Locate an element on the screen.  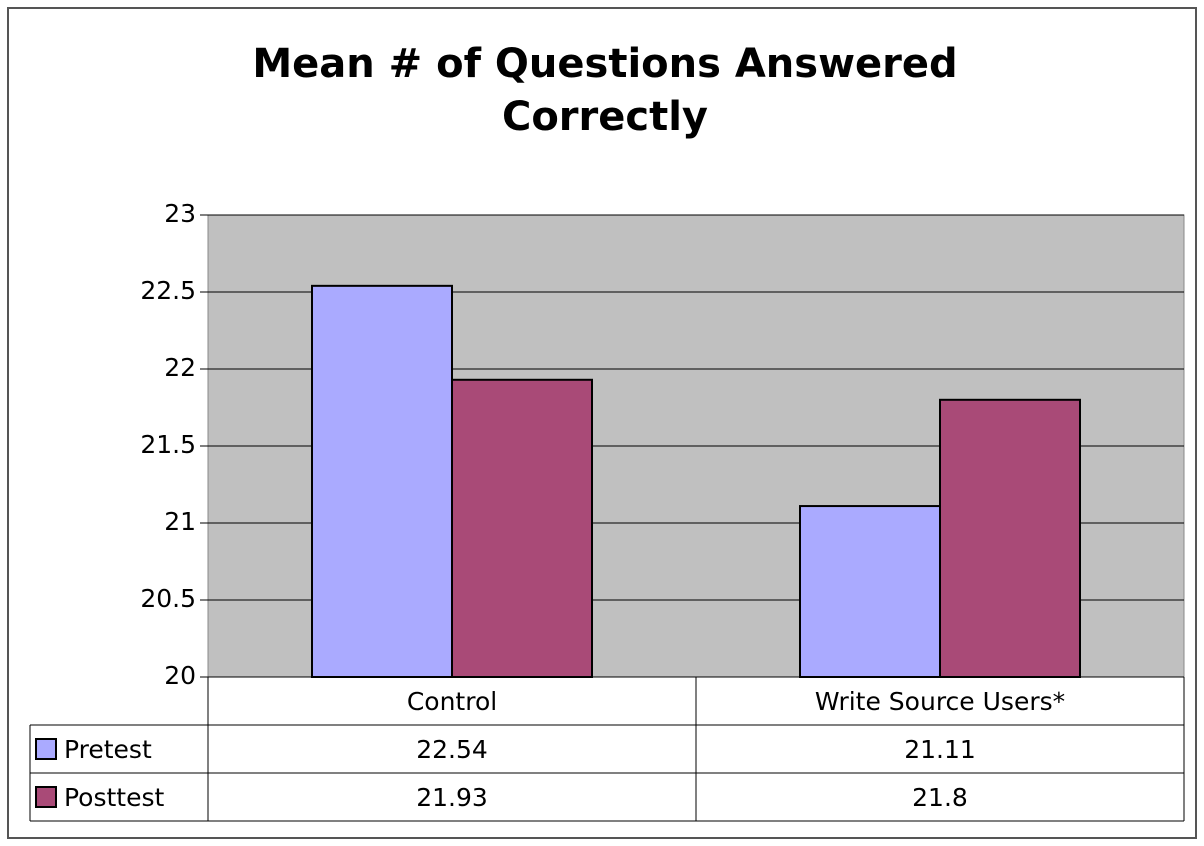
x-tick-label: Write Source Users* is located at coordinates (940, 701).